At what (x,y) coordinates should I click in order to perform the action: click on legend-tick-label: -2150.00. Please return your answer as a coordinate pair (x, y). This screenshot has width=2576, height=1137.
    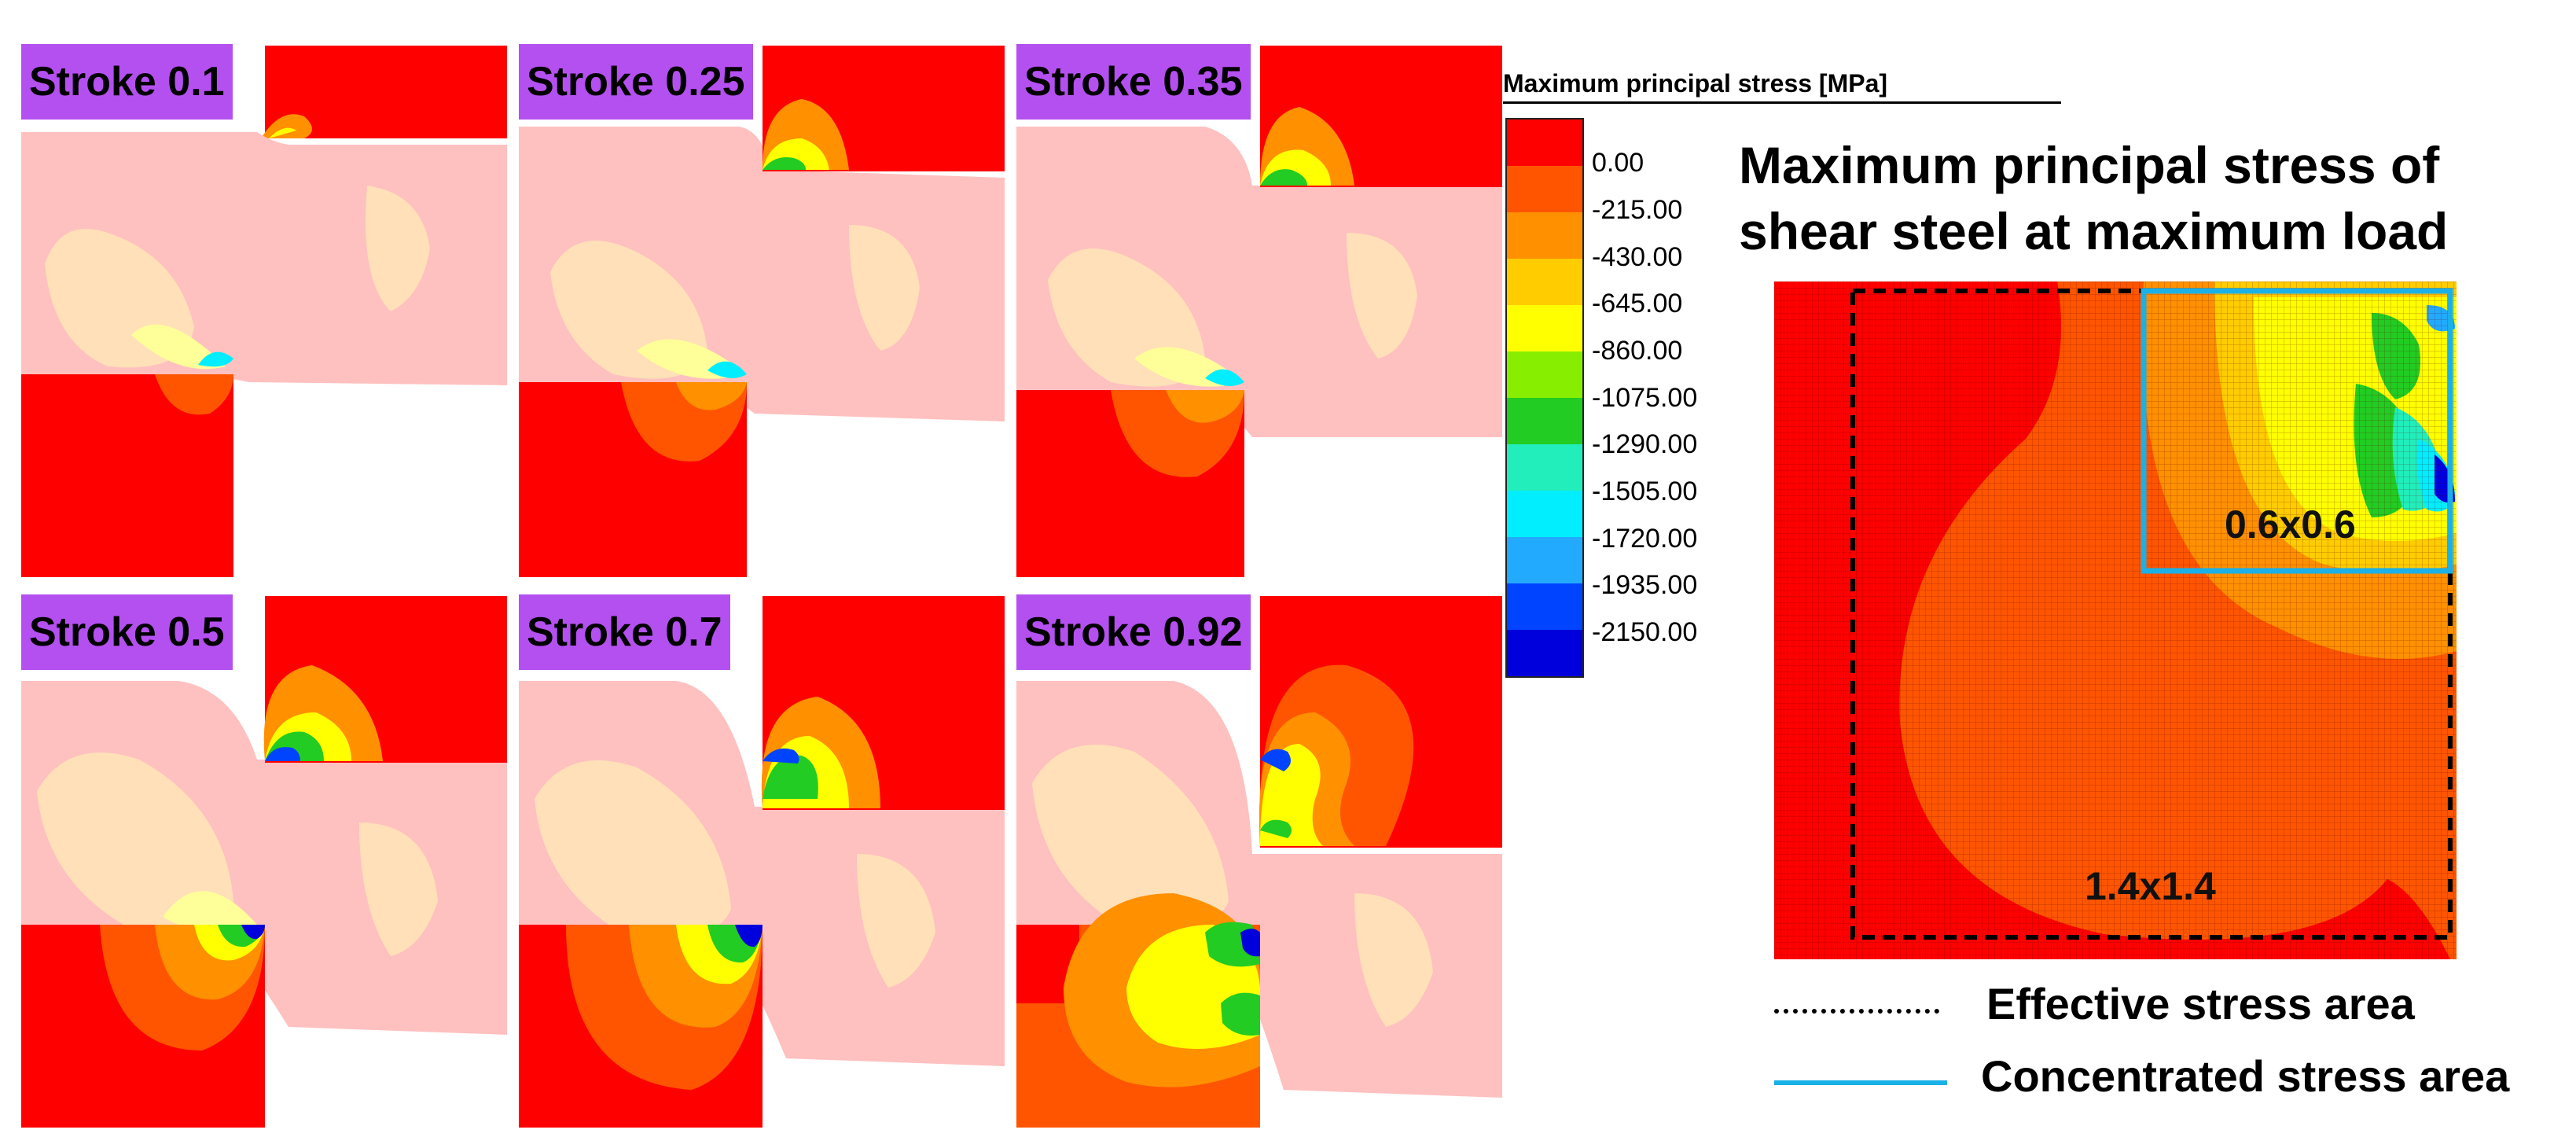
    Looking at the image, I should click on (1645, 632).